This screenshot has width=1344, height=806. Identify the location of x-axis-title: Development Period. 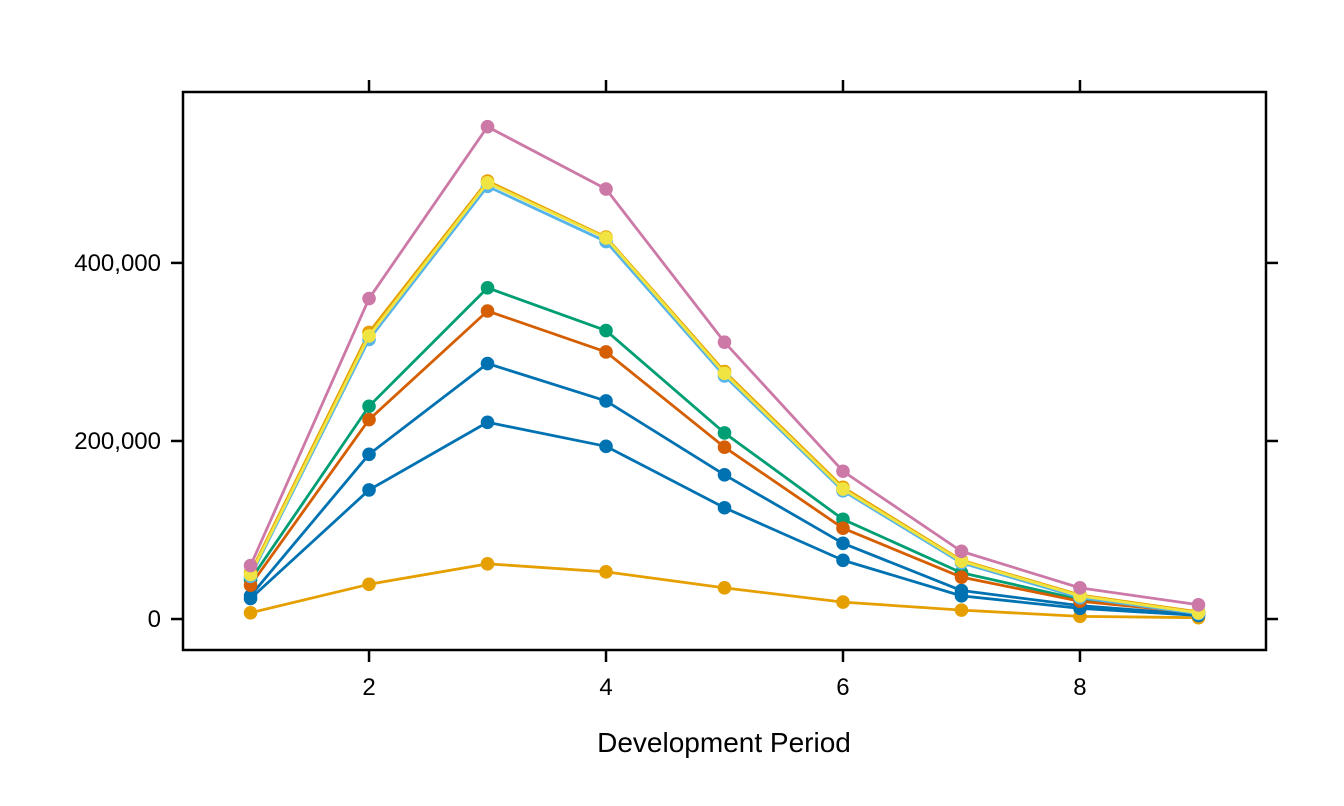
(724, 742).